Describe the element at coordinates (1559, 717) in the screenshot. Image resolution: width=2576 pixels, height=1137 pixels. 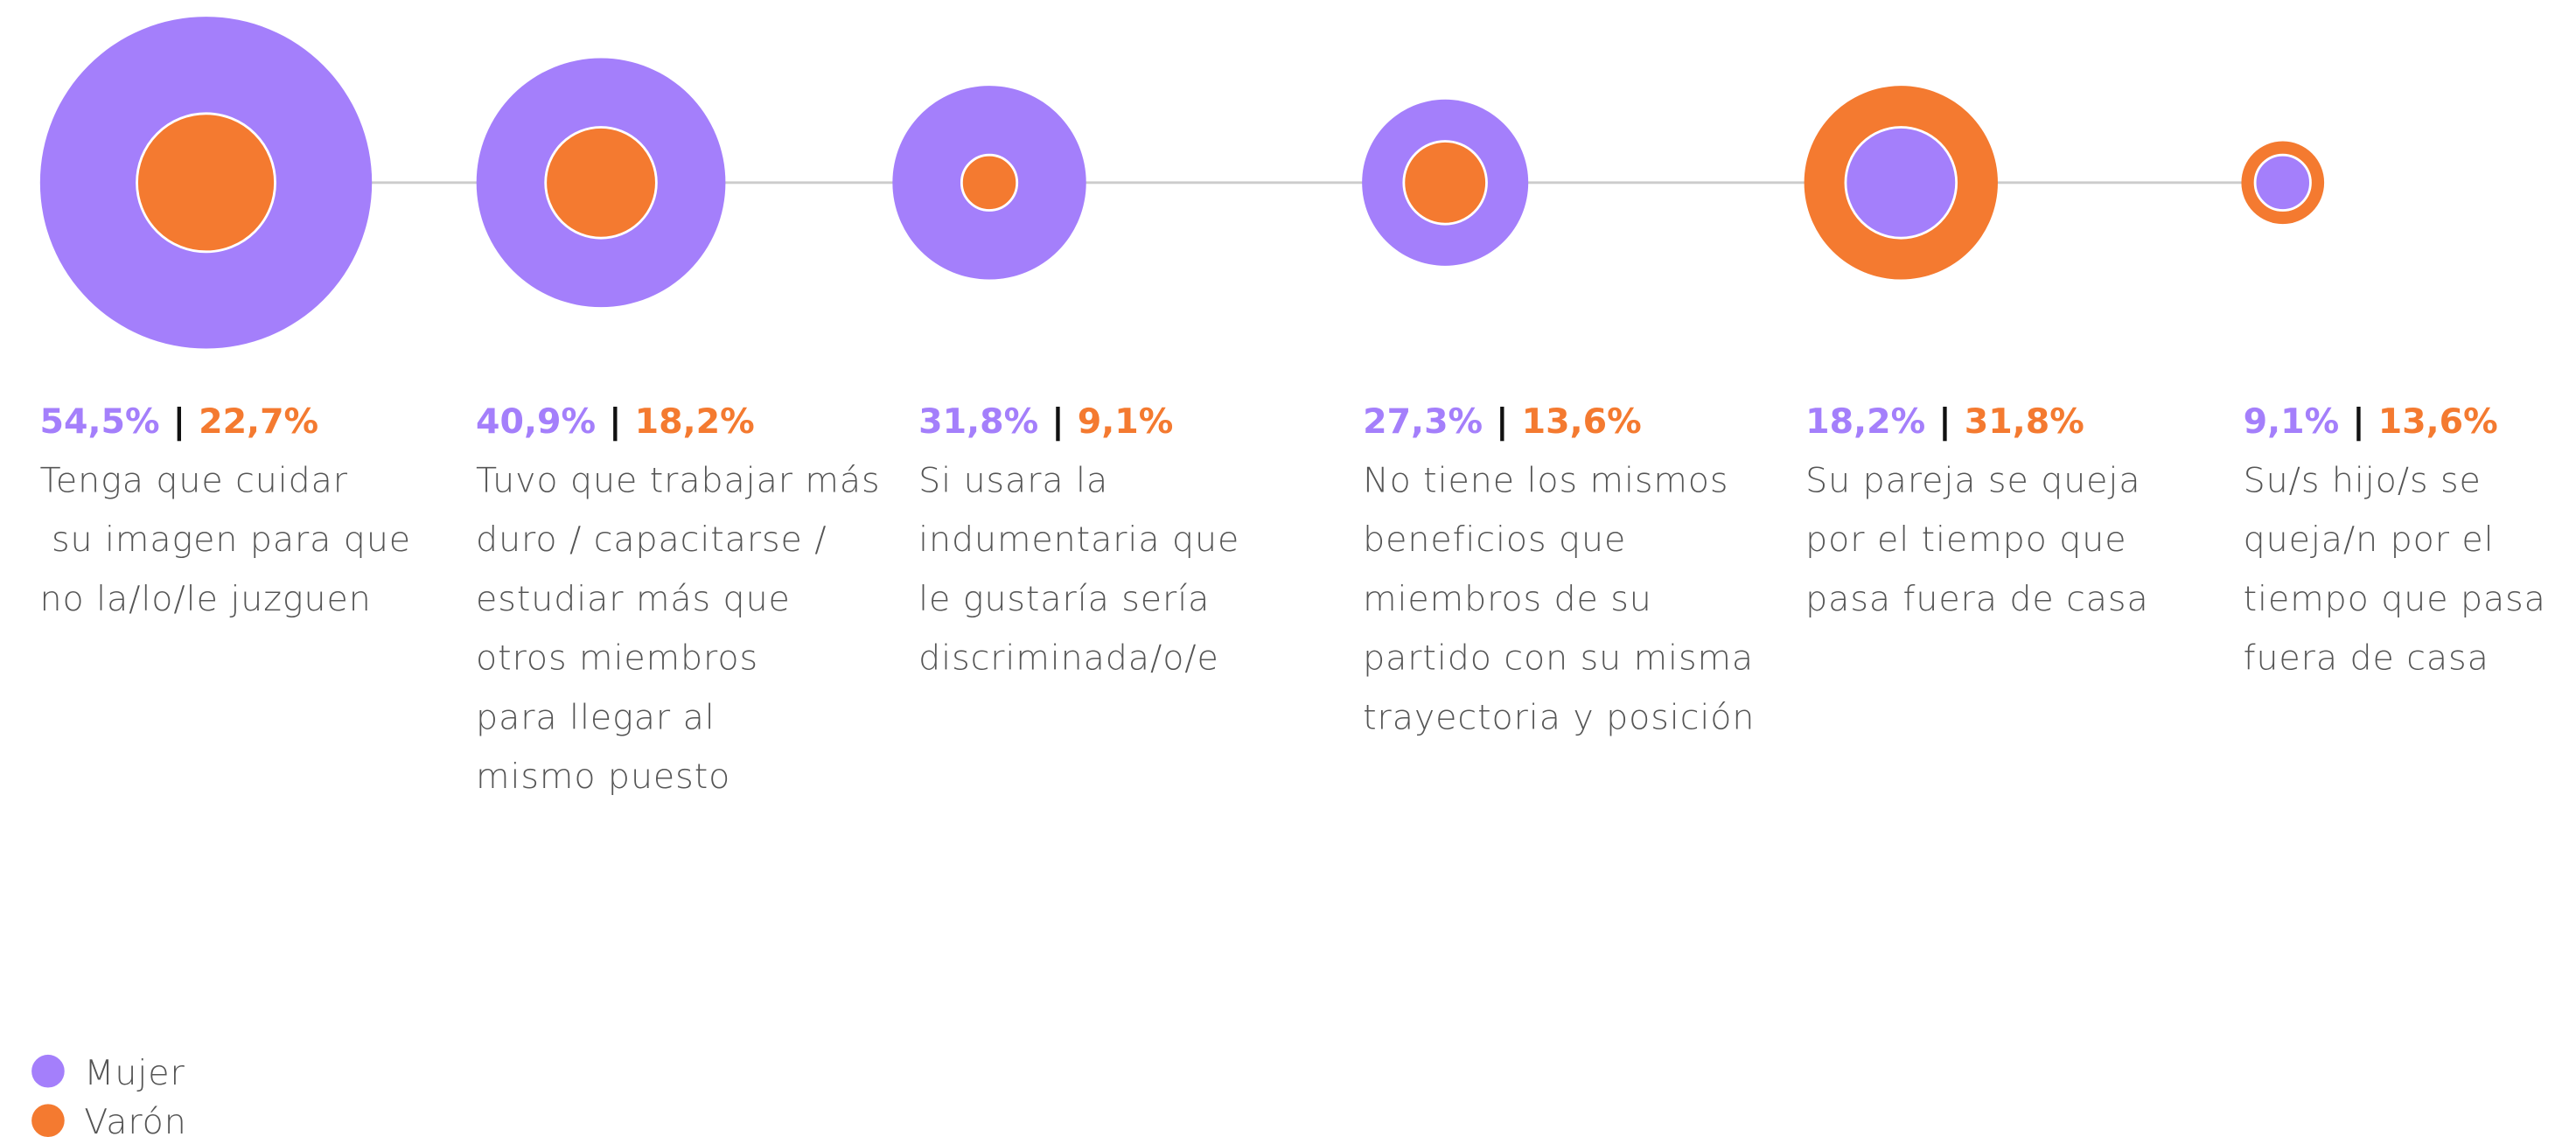
I see `category-line: trayectoria y posición` at that location.